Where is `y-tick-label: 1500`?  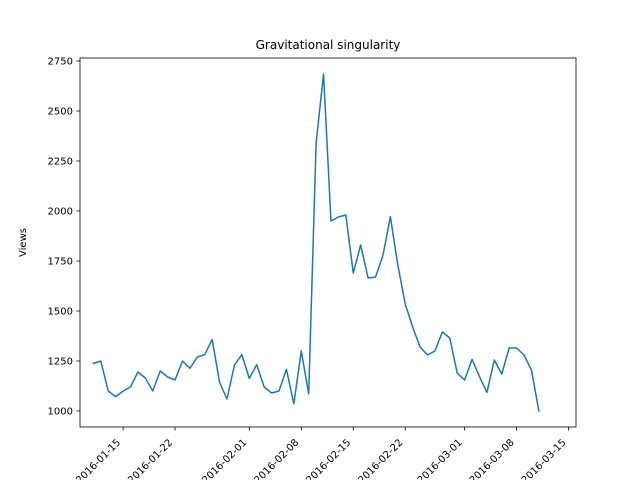 y-tick-label: 1500 is located at coordinates (60, 312).